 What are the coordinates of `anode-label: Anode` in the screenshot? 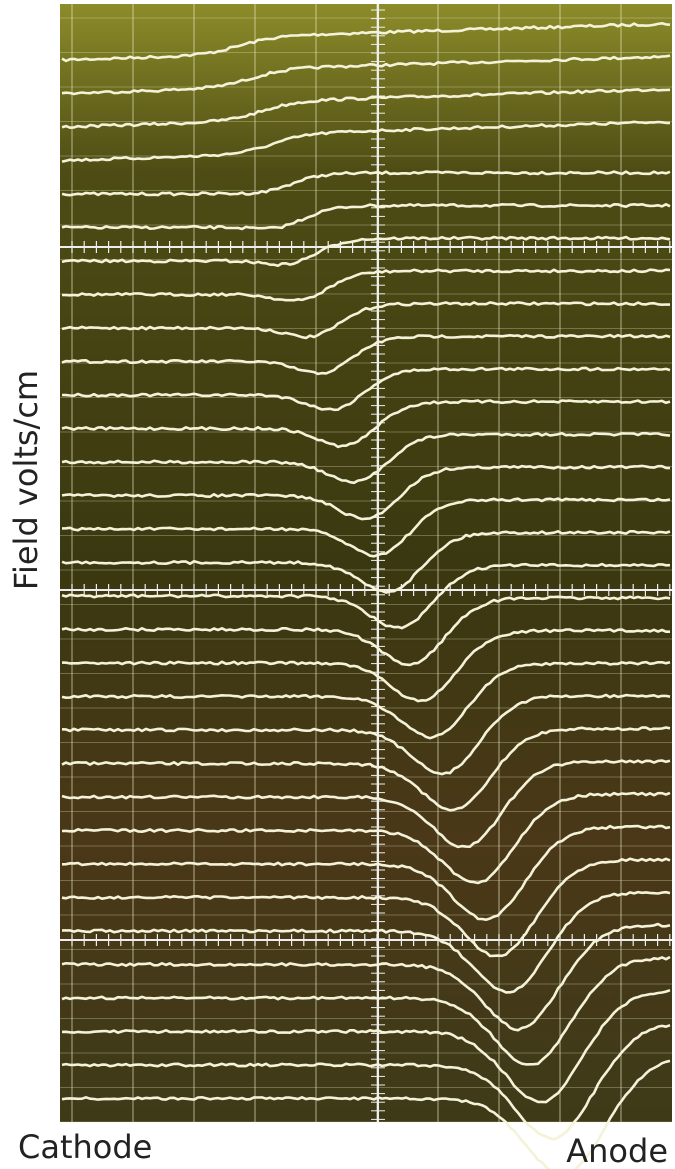 It's located at (617, 1150).